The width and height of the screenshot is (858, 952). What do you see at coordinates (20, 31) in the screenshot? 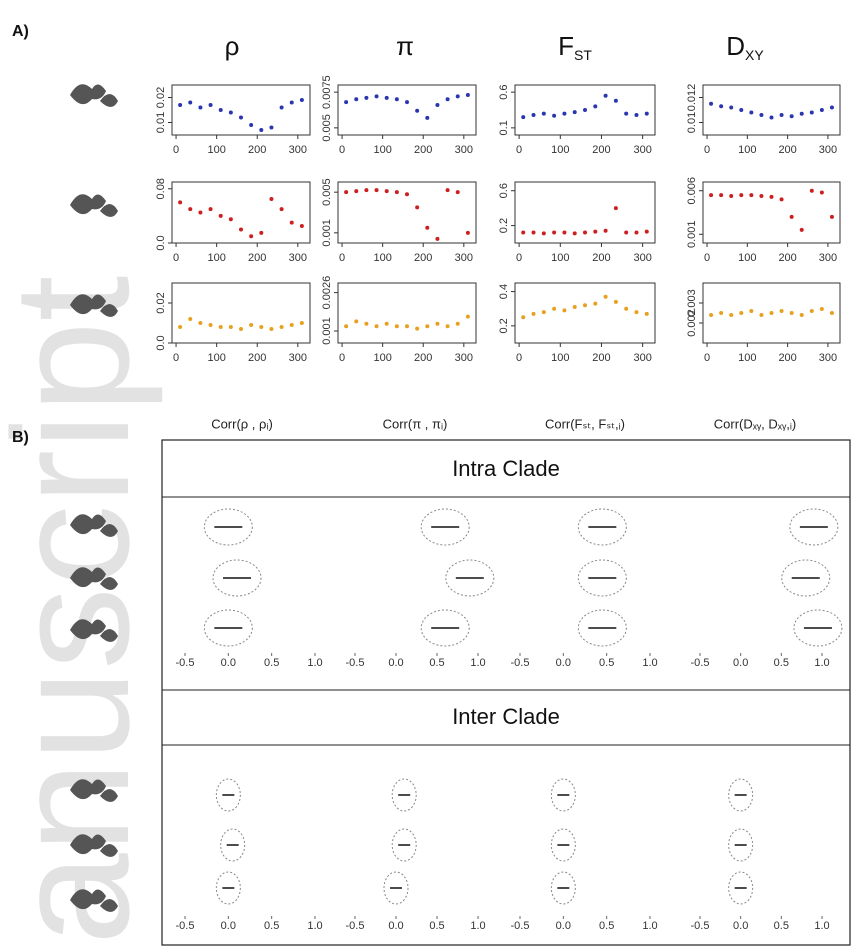
I see `panel-label: A)` at bounding box center [20, 31].